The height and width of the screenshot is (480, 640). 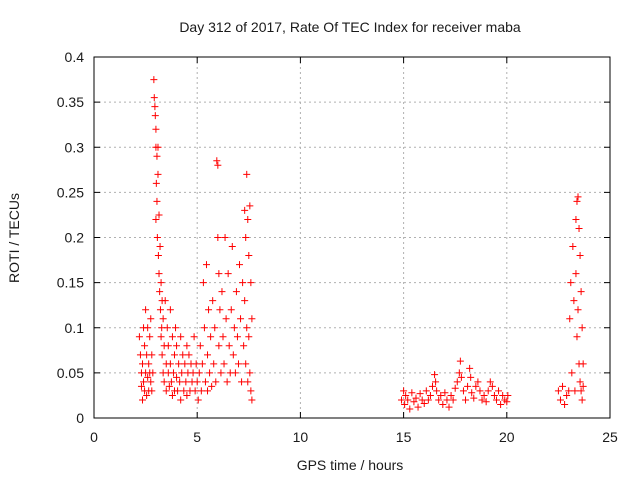 I want to click on y-tick-labels: 0 0.05 0.1 0.15 0.2 0.25 0.3 0.35 0.4, so click(x=70, y=237).